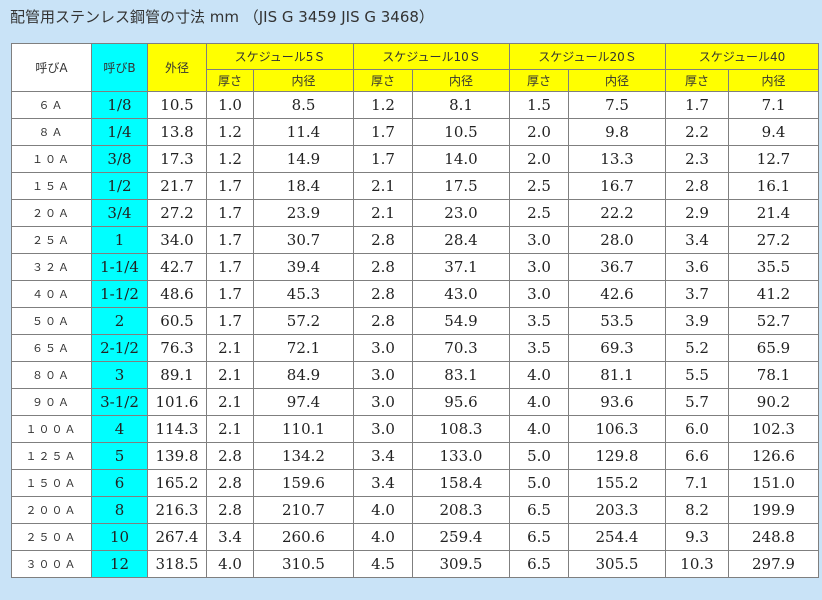 Image resolution: width=822 pixels, height=600 pixels. What do you see at coordinates (230, 159) in the screenshot?
I see `cell-sch5s-thickness: 1.2` at bounding box center [230, 159].